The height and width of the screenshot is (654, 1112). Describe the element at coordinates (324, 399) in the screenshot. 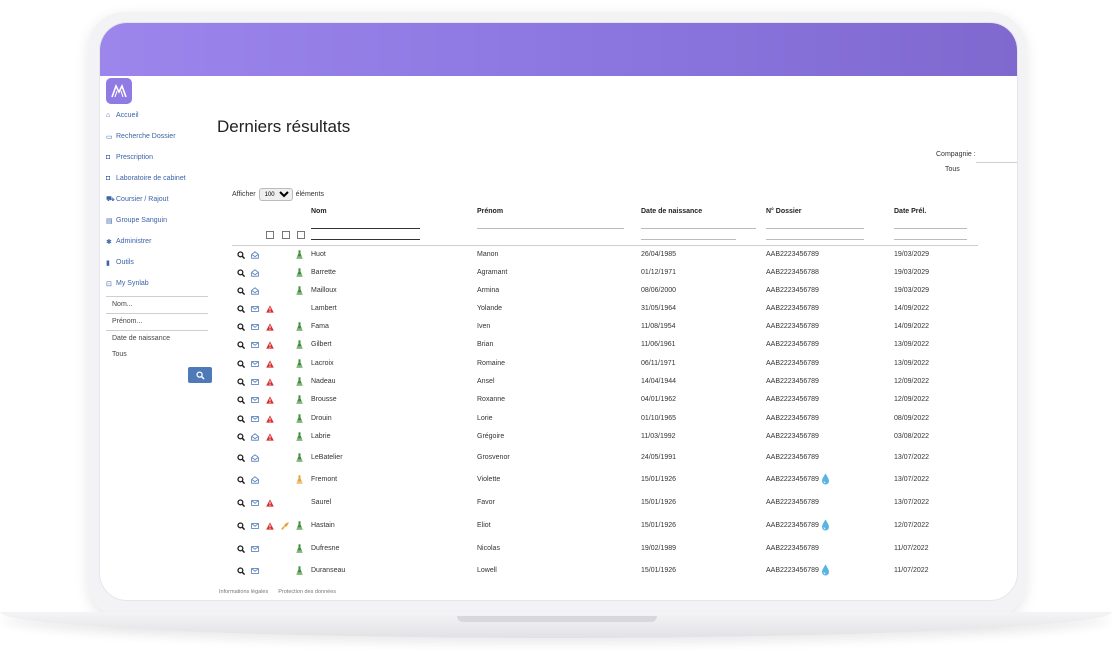

I see `cell-nom: Brousse` at that location.